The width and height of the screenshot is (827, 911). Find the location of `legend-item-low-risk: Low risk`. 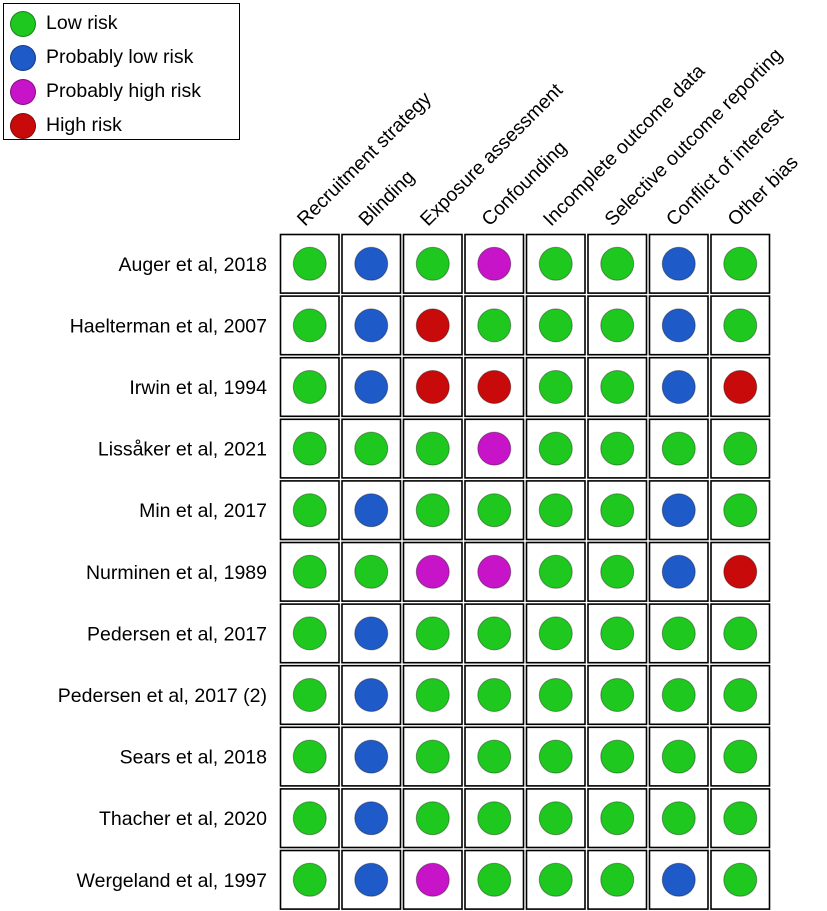

legend-item-low-risk: Low risk is located at coordinates (124, 23).